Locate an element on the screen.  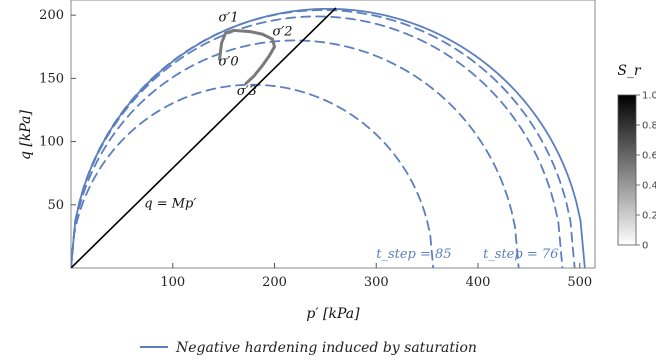
legend-label: Negative hardening induced by saturation is located at coordinates (326, 348).